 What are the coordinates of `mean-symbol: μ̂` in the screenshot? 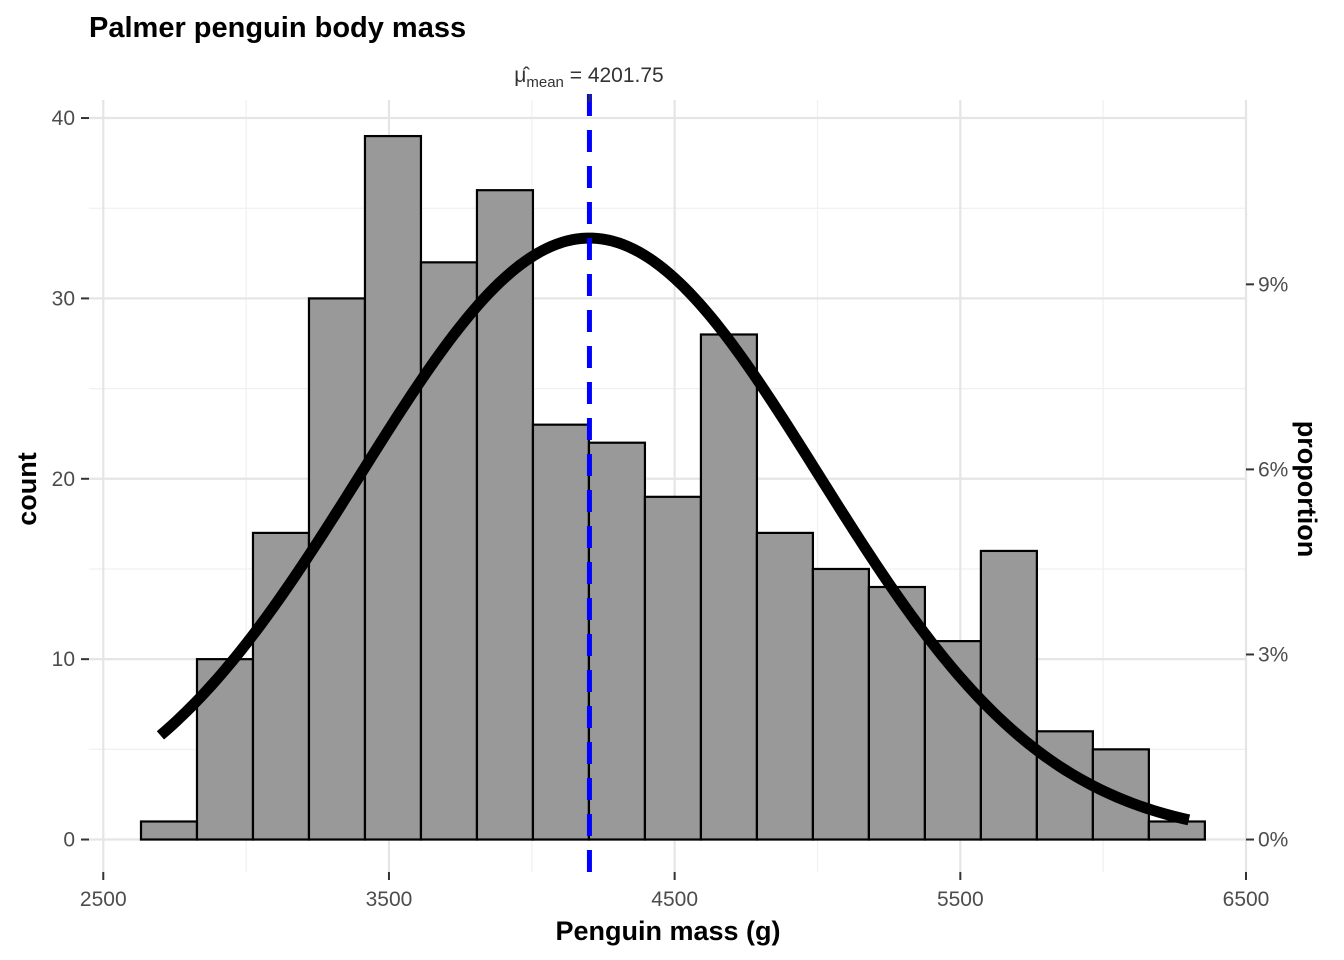 It's located at (522, 75).